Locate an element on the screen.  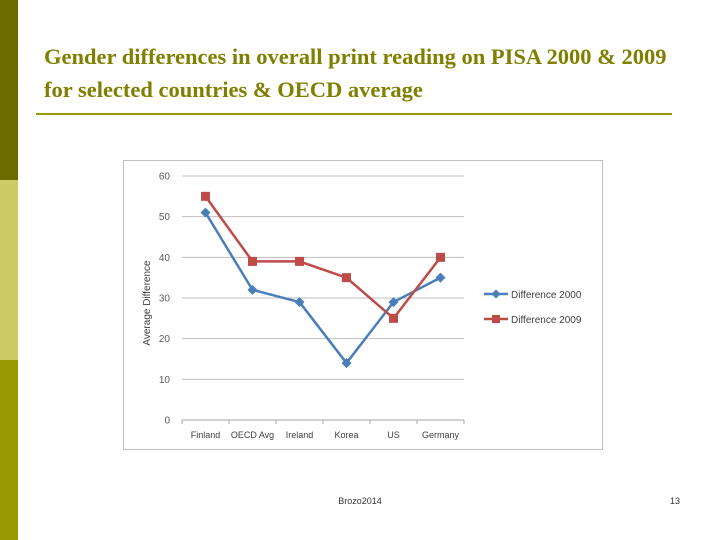
legend-label: Difference 2009 is located at coordinates (546, 320).